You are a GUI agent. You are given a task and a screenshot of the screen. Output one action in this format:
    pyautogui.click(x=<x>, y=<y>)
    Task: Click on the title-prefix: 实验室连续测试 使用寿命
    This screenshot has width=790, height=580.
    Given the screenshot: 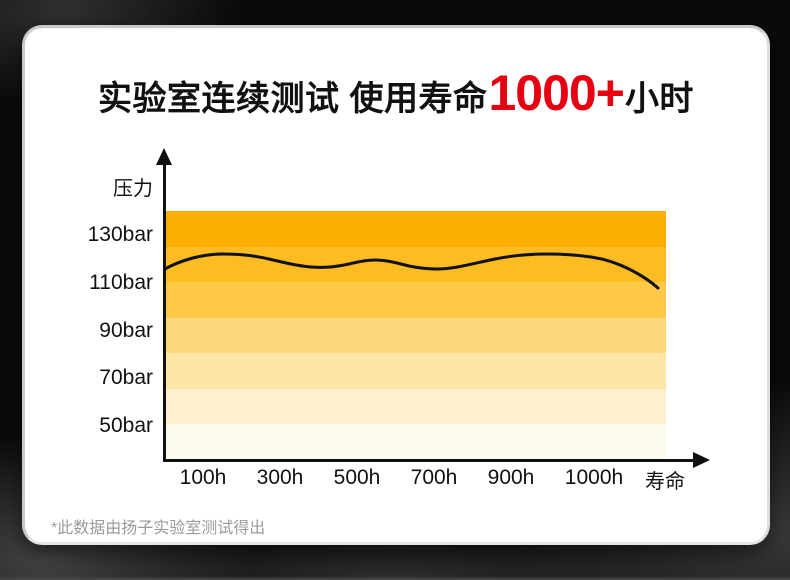 What is the action you would take?
    pyautogui.click(x=293, y=99)
    